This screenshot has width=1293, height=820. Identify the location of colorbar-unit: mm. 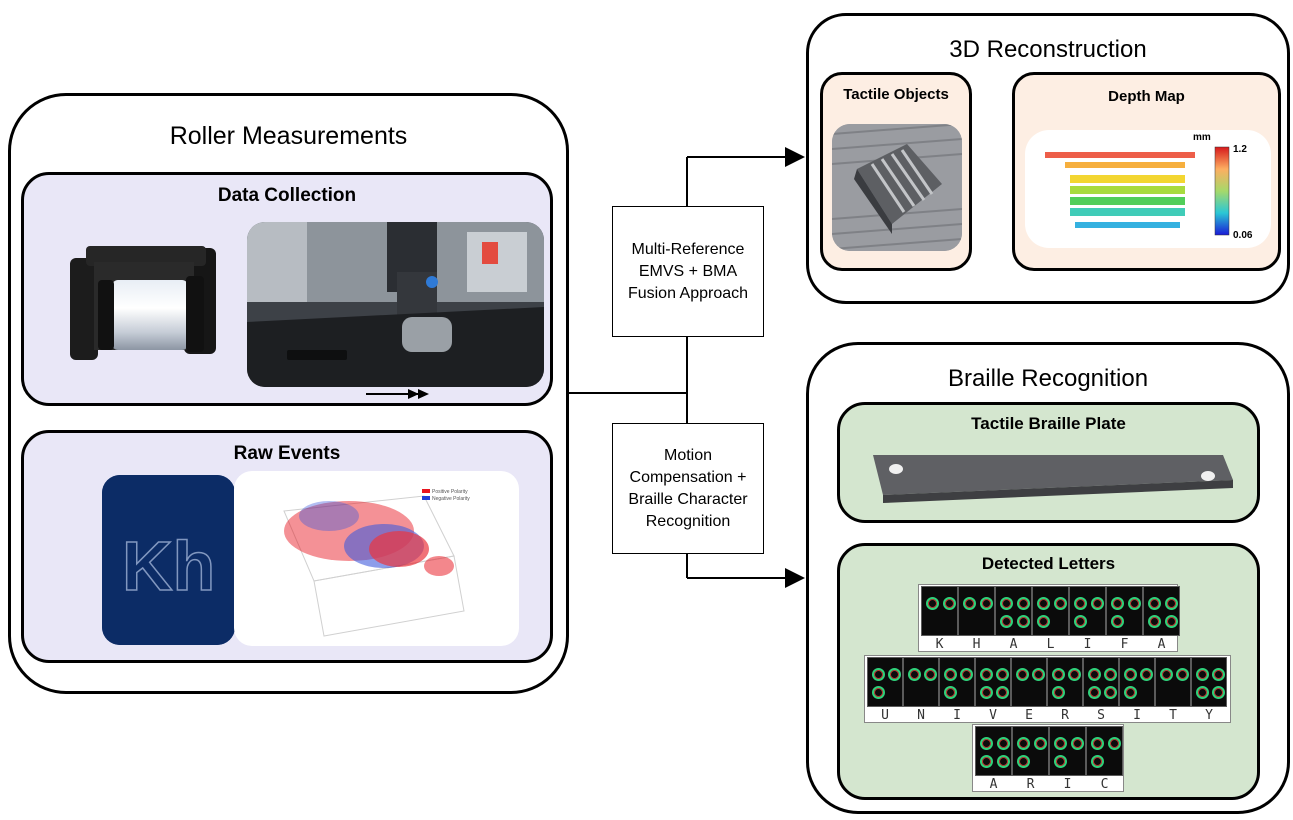
(1202, 137).